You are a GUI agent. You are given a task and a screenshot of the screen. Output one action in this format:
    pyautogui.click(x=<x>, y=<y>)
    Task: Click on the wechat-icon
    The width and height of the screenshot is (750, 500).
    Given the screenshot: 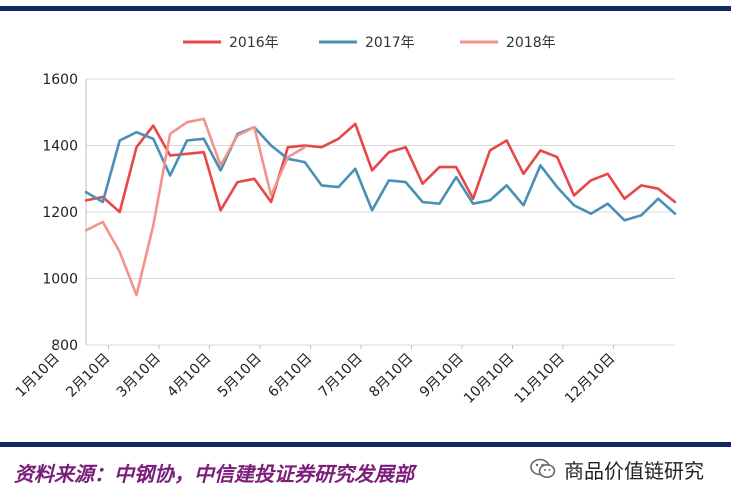 What is the action you would take?
    pyautogui.click(x=543, y=468)
    